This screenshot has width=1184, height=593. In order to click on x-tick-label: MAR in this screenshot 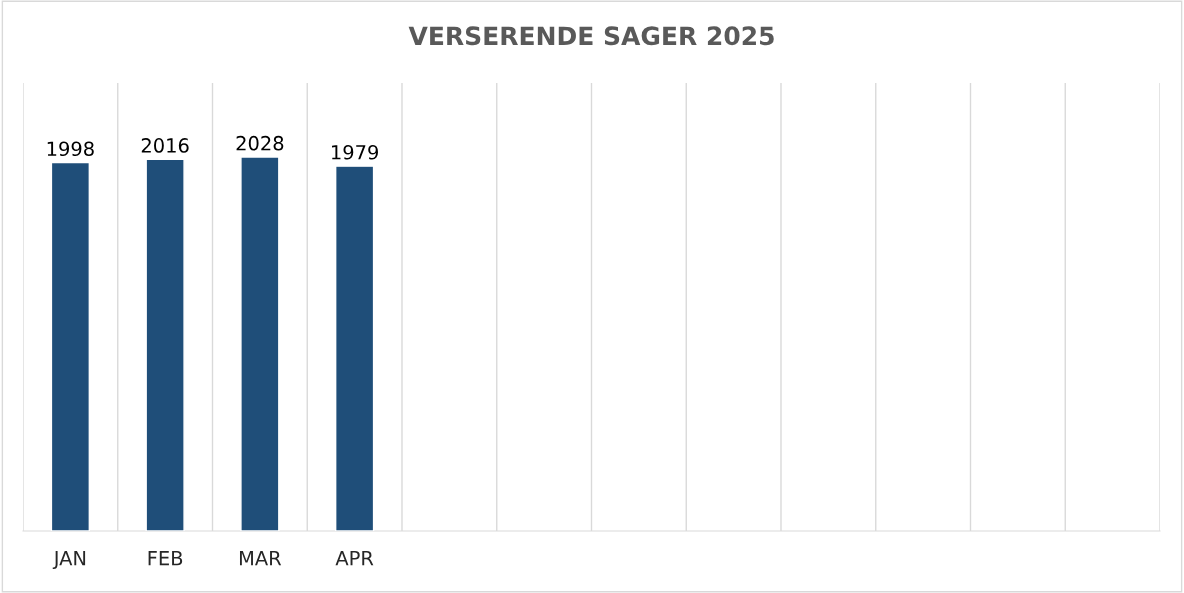, I will do `click(260, 558)`.